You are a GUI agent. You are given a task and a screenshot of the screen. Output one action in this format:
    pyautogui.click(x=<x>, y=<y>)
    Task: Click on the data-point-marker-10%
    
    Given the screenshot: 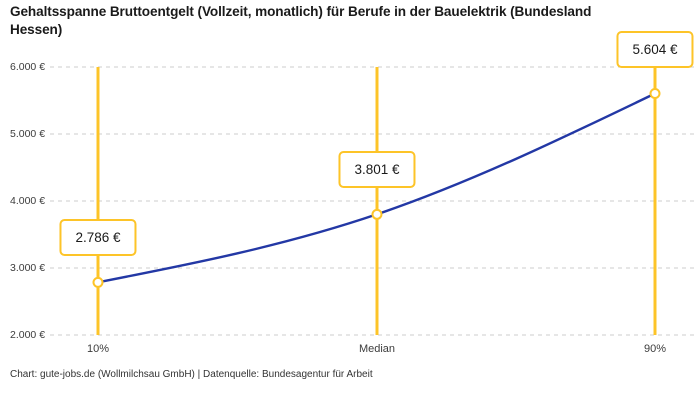 What is the action you would take?
    pyautogui.click(x=98, y=282)
    